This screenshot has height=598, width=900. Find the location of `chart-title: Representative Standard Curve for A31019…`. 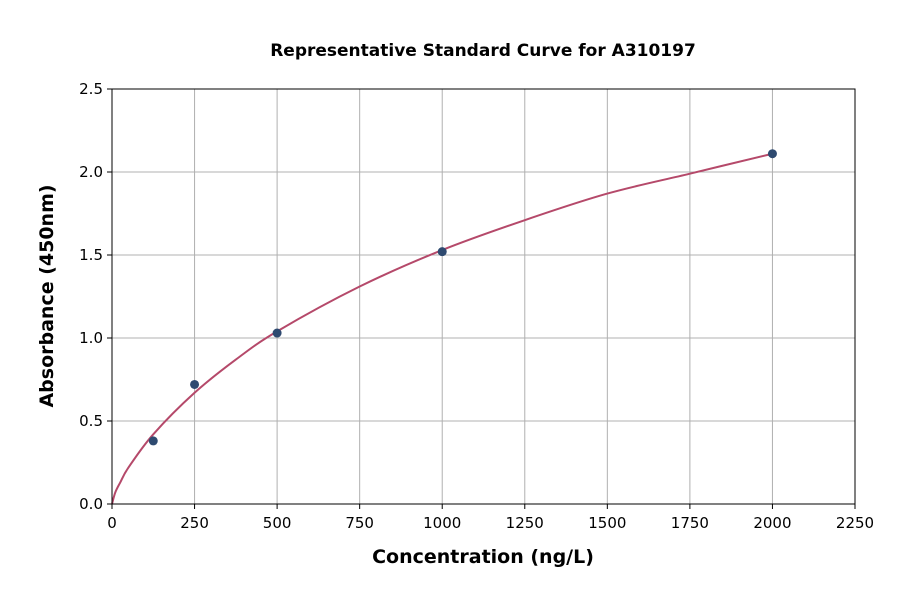

chart-title: Representative Standard Curve for A31019… is located at coordinates (483, 51).